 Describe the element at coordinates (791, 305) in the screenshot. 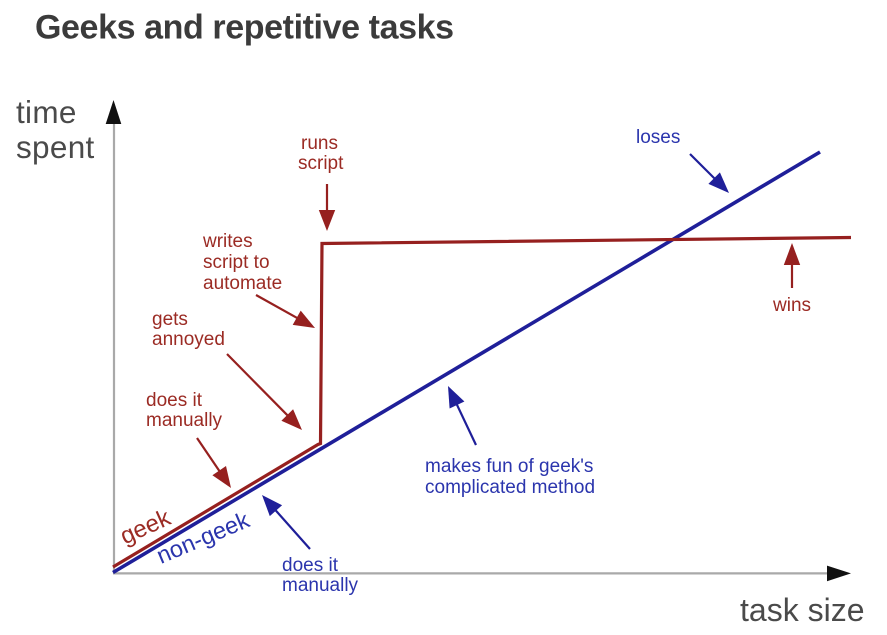

I see `svg-text: wins` at that location.